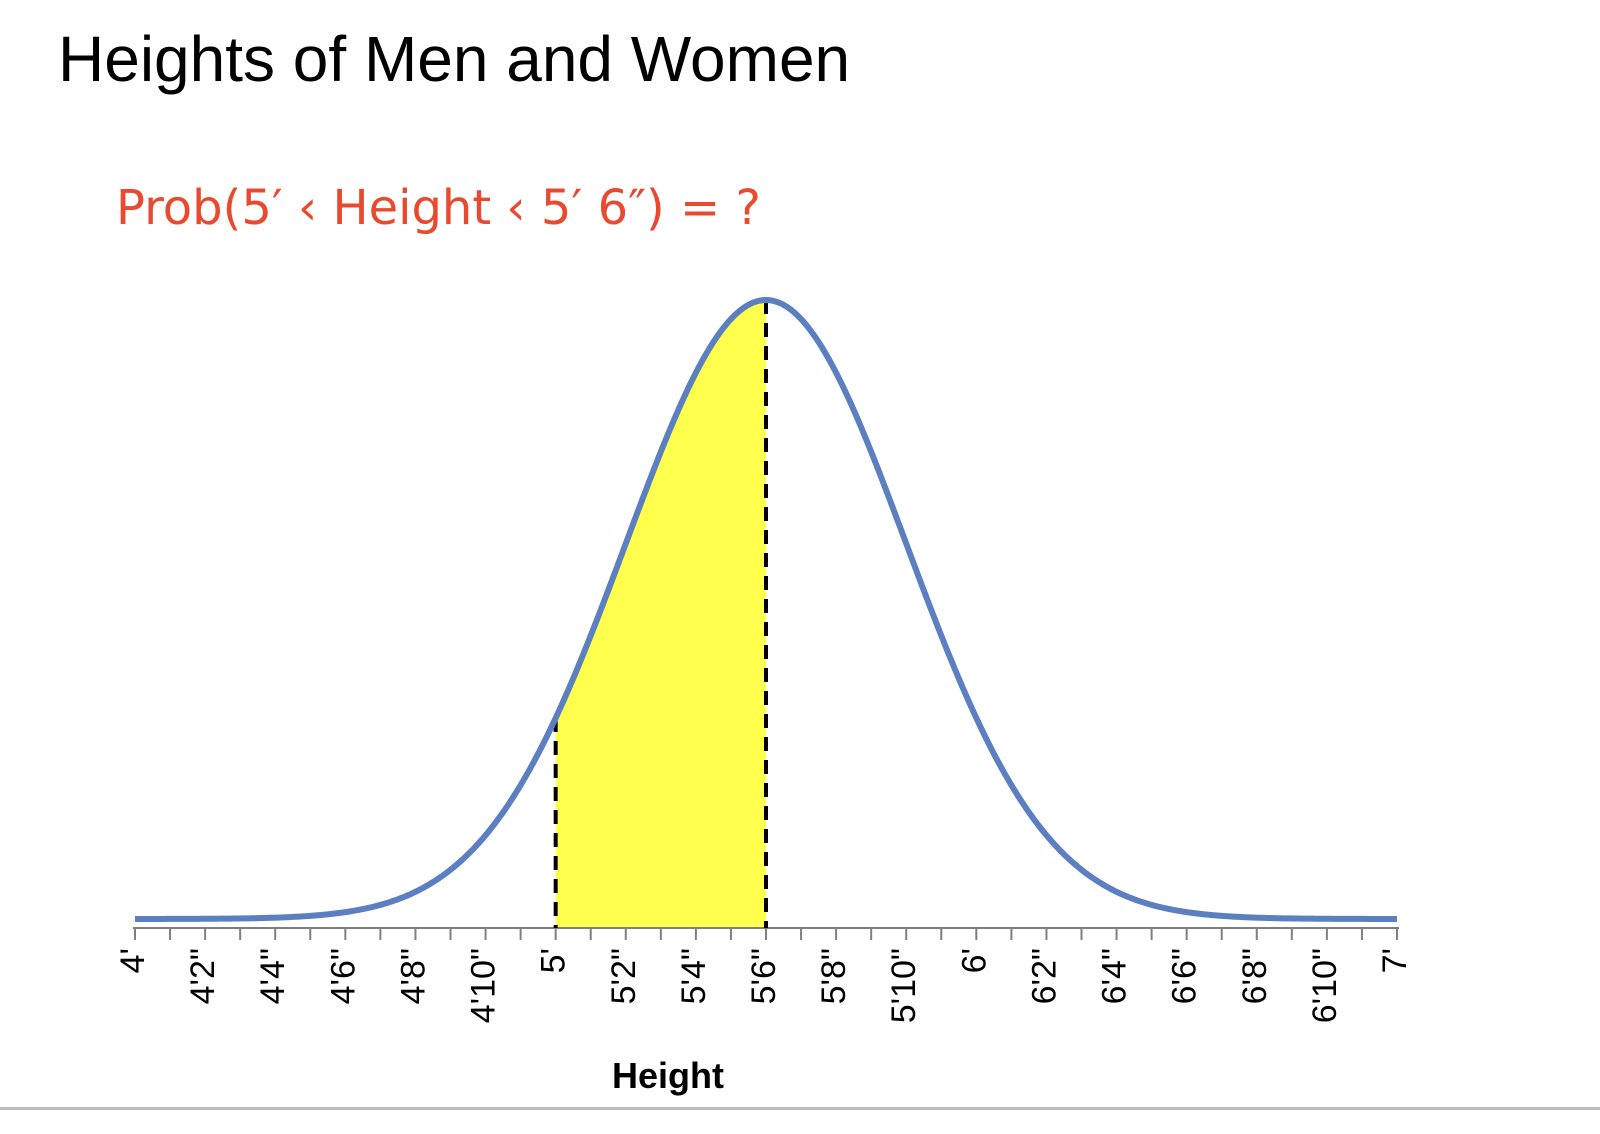 Image resolution: width=1600 pixels, height=1134 pixels. What do you see at coordinates (203, 976) in the screenshot?
I see `x-tick-label: 4'2"` at bounding box center [203, 976].